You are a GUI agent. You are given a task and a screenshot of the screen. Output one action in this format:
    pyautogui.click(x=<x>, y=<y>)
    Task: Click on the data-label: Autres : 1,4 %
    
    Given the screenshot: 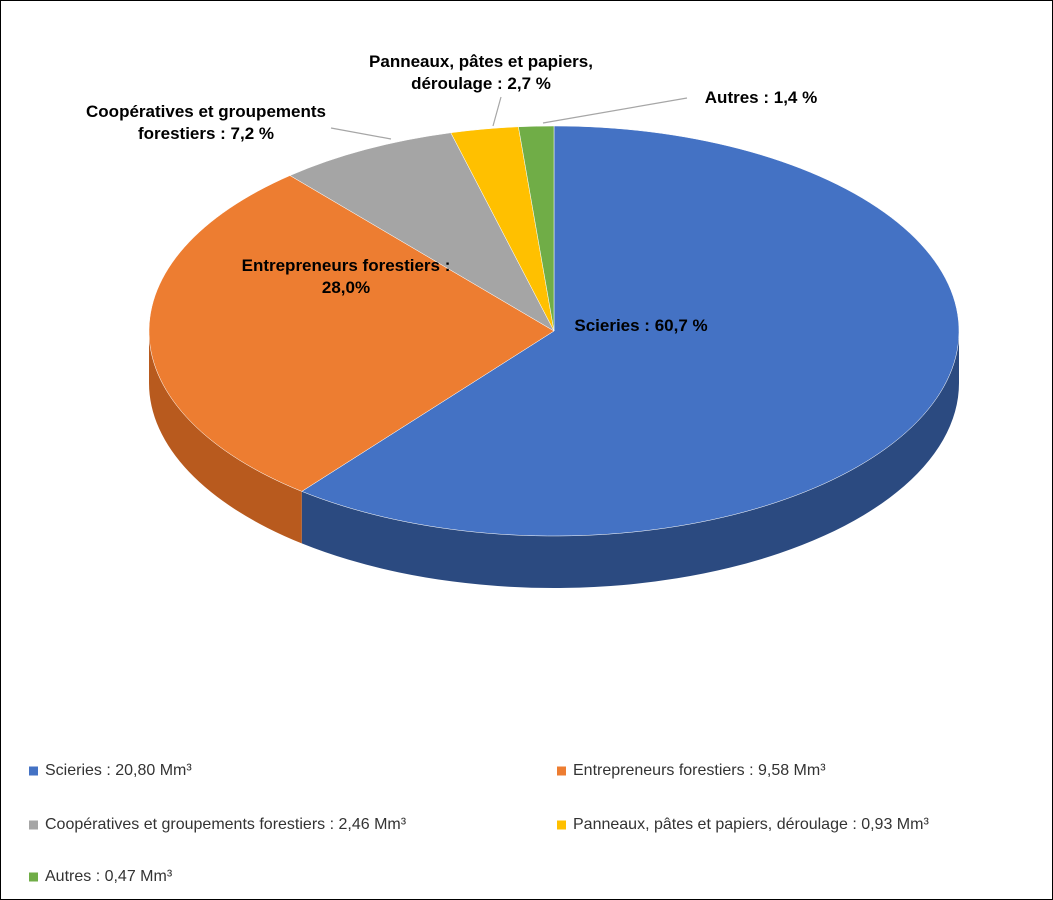 What is the action you would take?
    pyautogui.click(x=761, y=97)
    